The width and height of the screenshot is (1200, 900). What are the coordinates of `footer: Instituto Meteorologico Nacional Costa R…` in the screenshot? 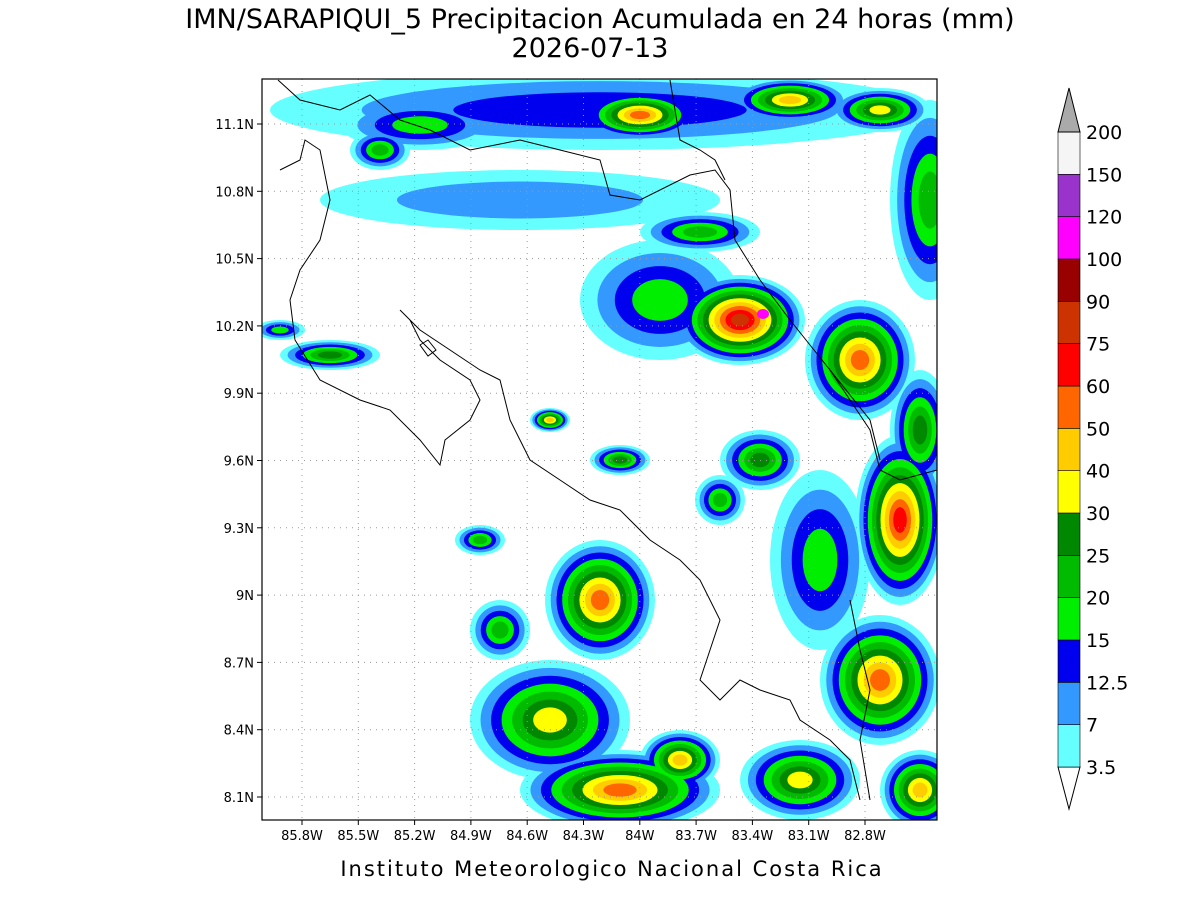 It's located at (611, 869).